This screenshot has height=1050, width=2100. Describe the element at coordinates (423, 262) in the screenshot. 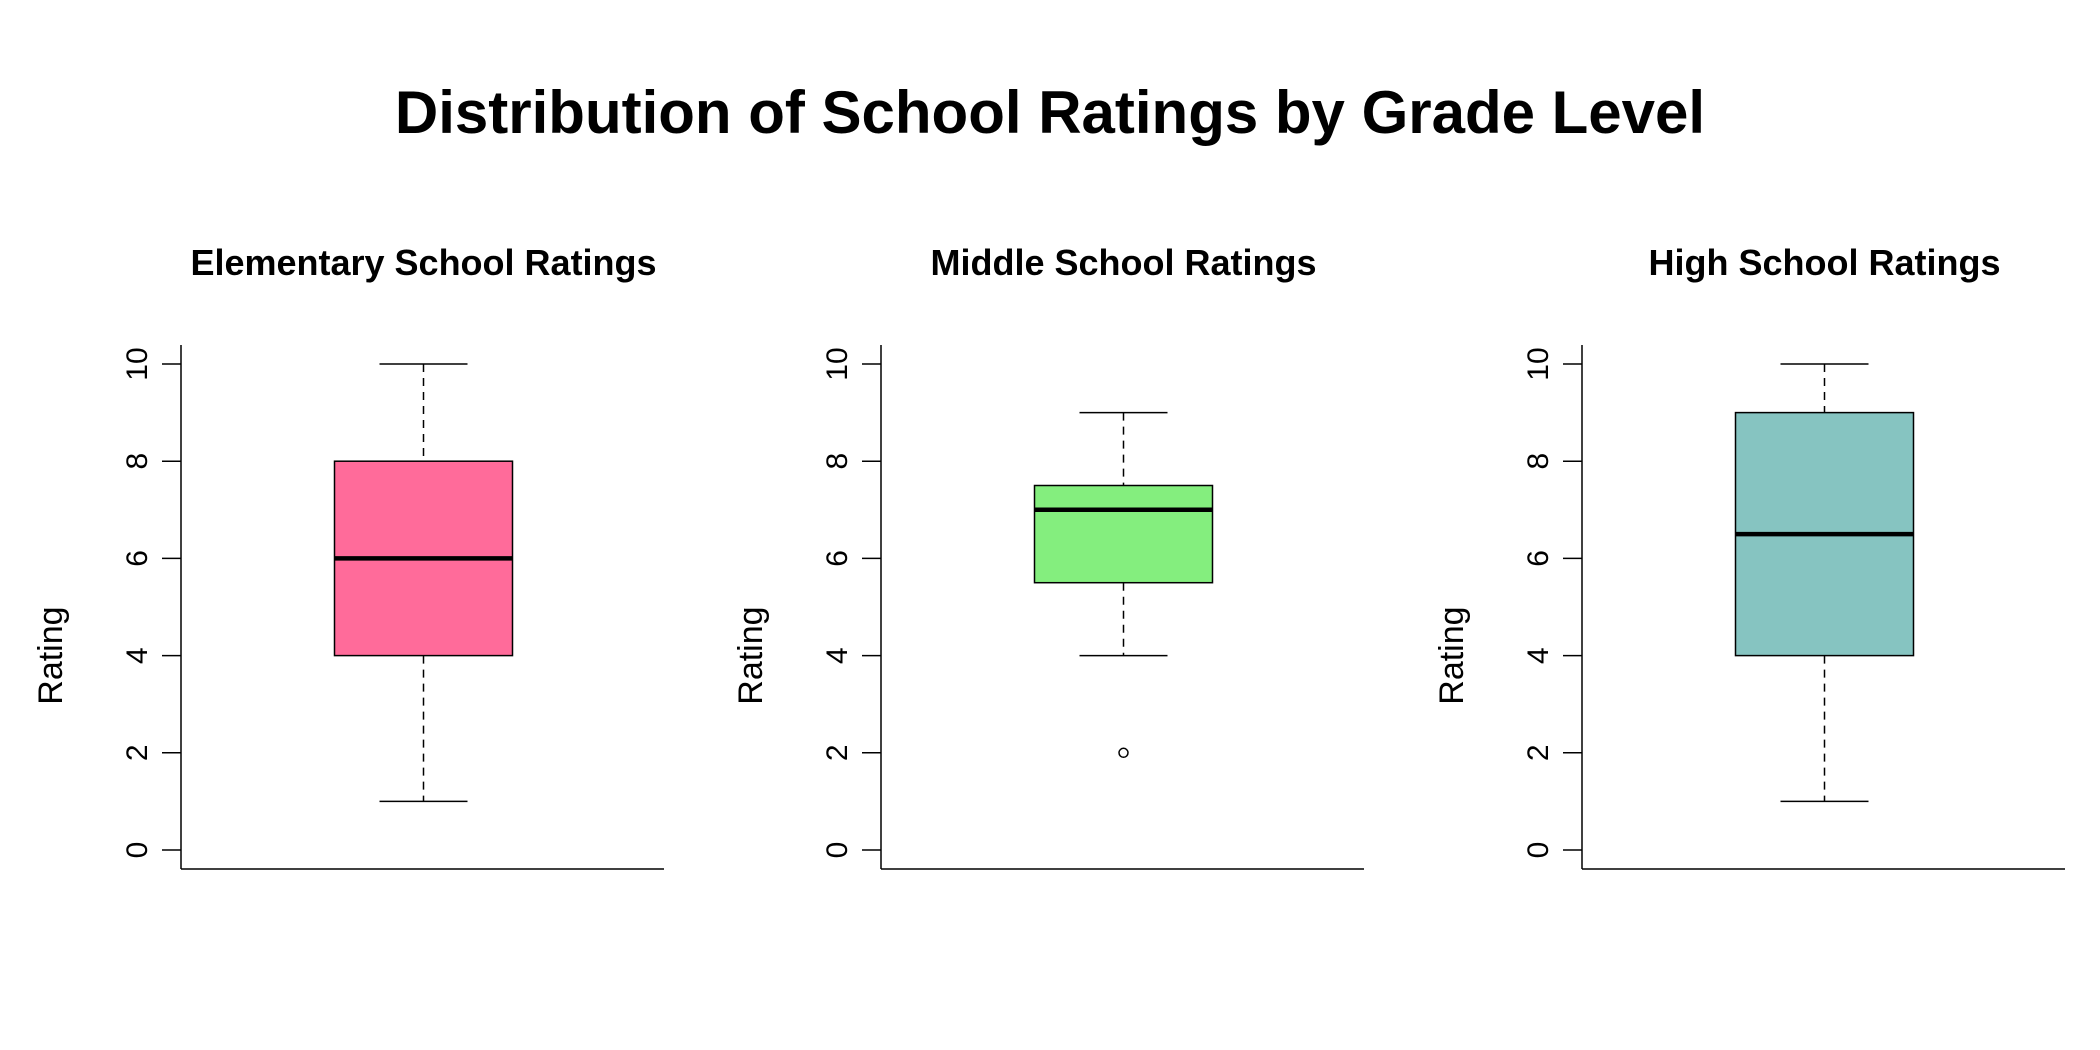

I see `panel-title: Elementary School Ratings` at that location.